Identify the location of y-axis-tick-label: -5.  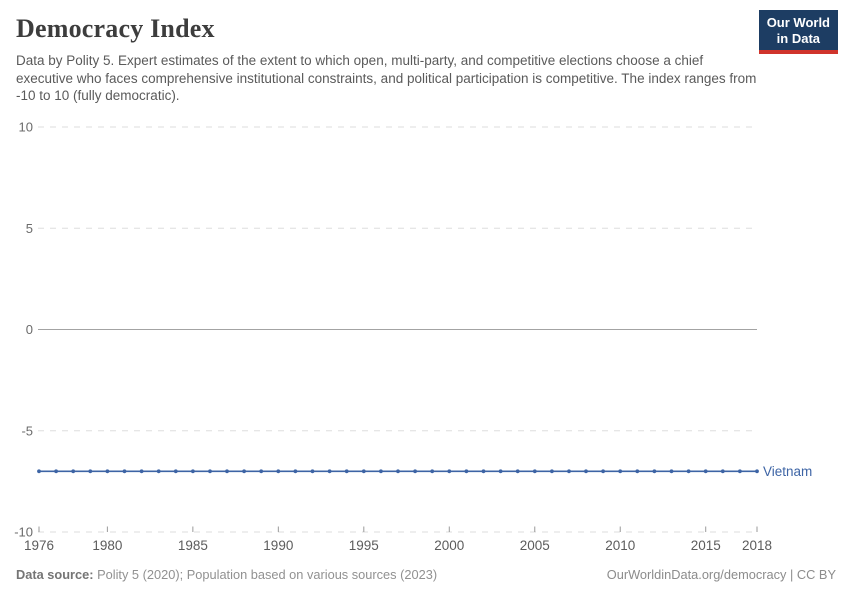
(27, 430).